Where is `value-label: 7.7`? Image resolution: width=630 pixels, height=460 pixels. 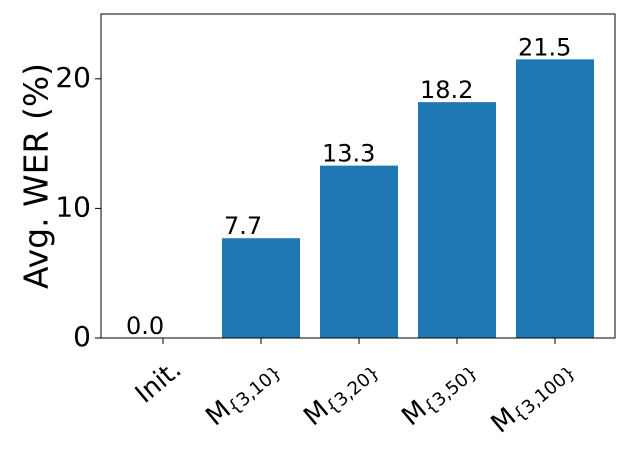
value-label: 7.7 is located at coordinates (243, 226).